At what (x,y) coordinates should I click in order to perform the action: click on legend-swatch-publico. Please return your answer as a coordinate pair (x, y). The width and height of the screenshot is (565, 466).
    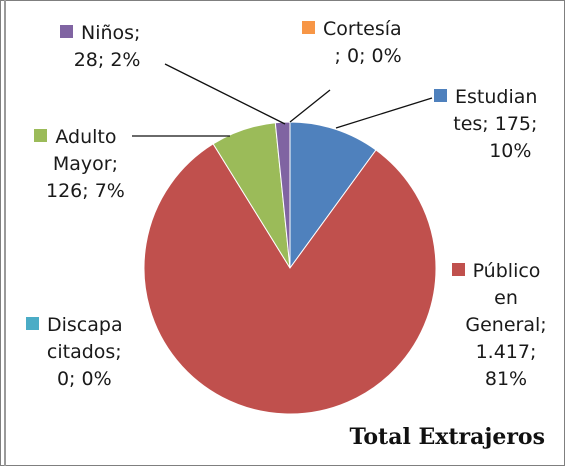
    Looking at the image, I should click on (458, 269).